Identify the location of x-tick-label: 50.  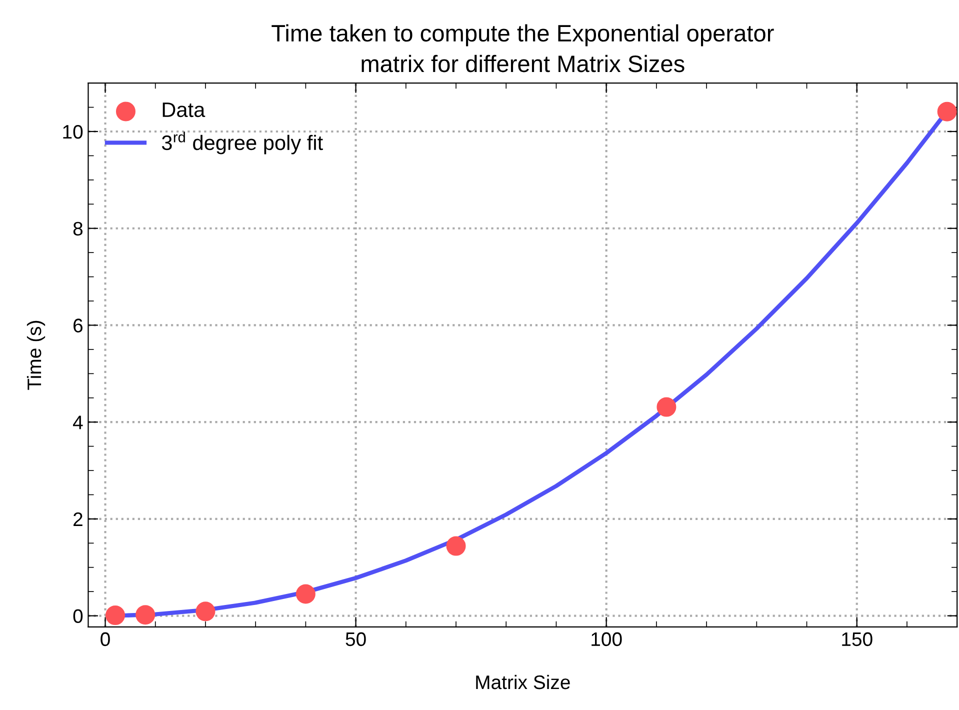
(356, 639).